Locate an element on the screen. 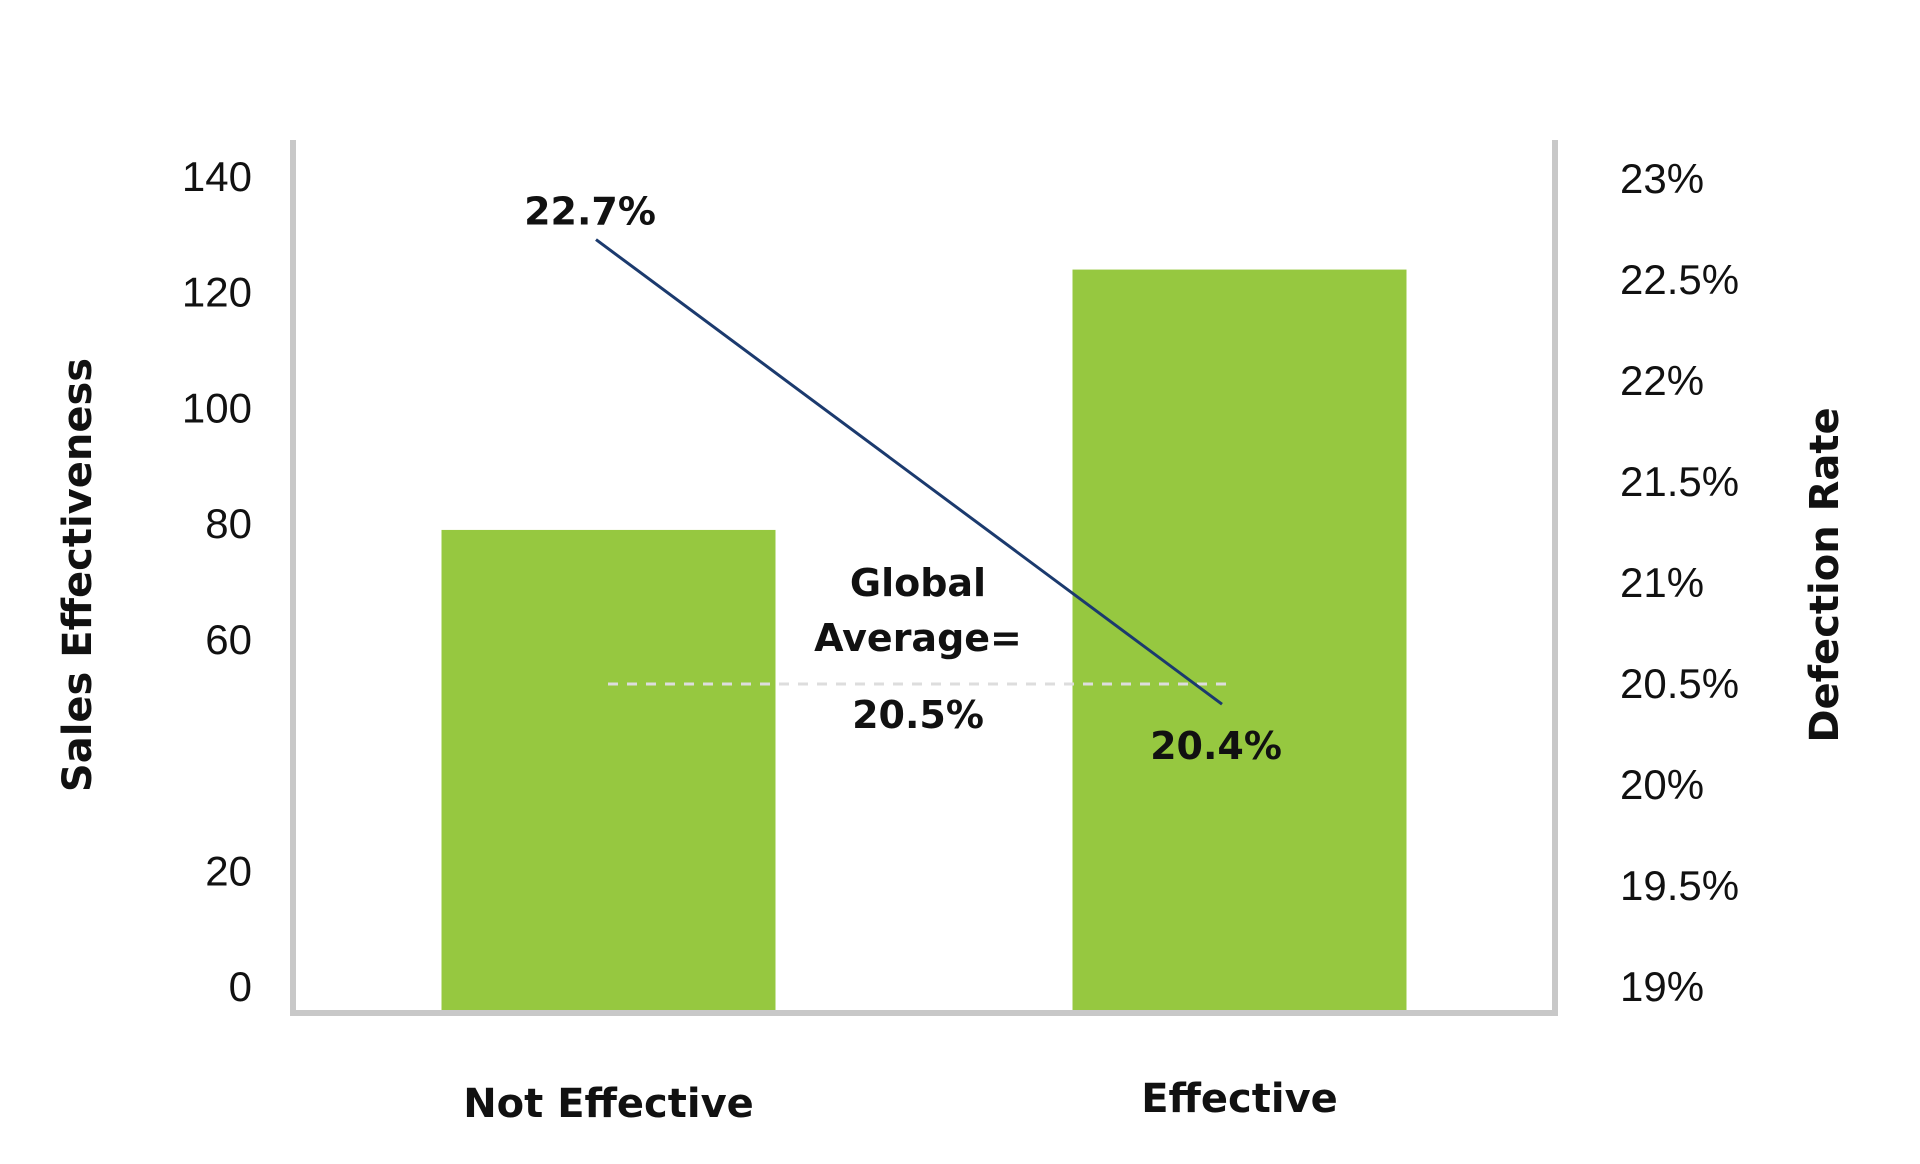  right-tick-label: 21.5% is located at coordinates (1679, 481).